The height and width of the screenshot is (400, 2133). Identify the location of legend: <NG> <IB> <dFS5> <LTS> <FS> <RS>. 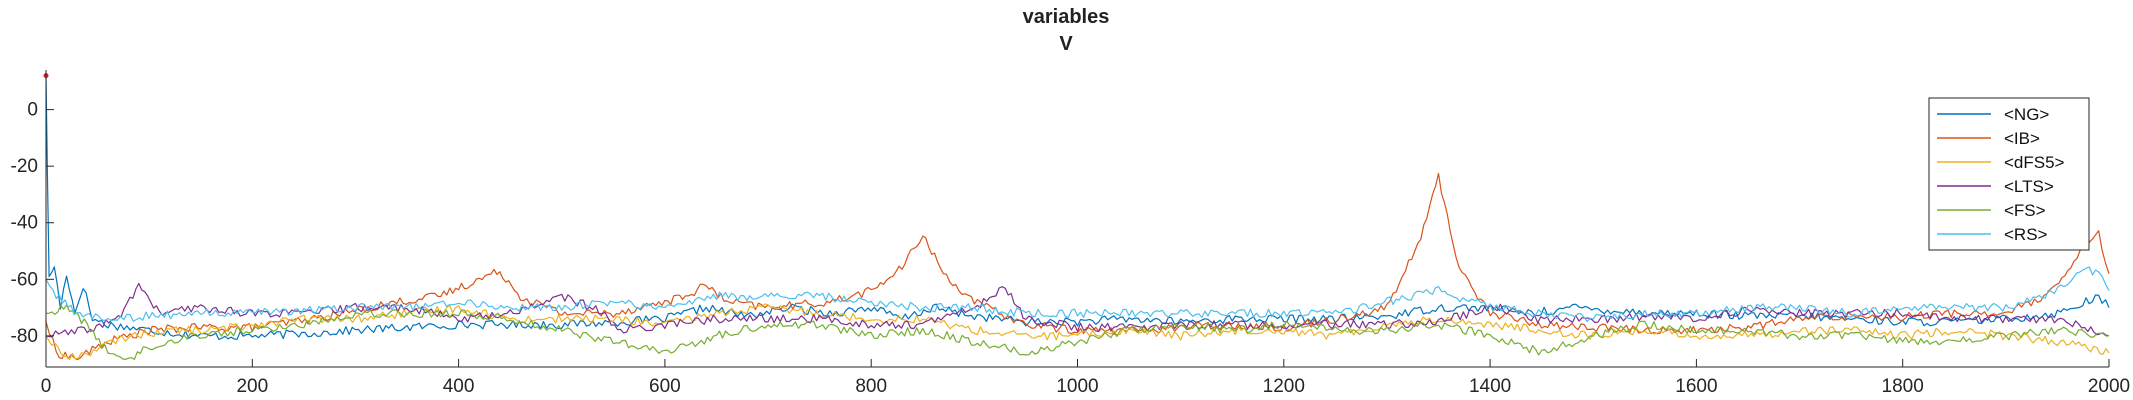
(2009, 174).